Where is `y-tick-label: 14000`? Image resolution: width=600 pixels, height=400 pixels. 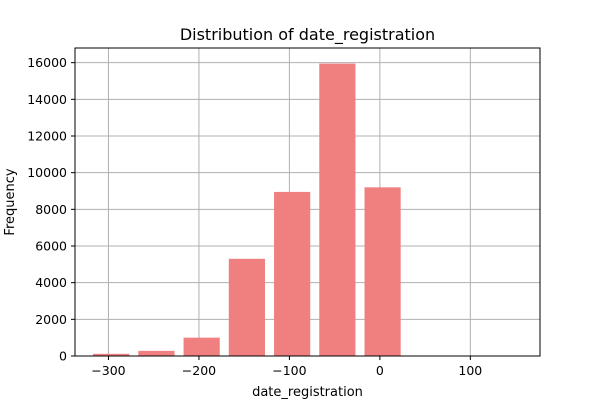 y-tick-label: 14000 is located at coordinates (47, 99).